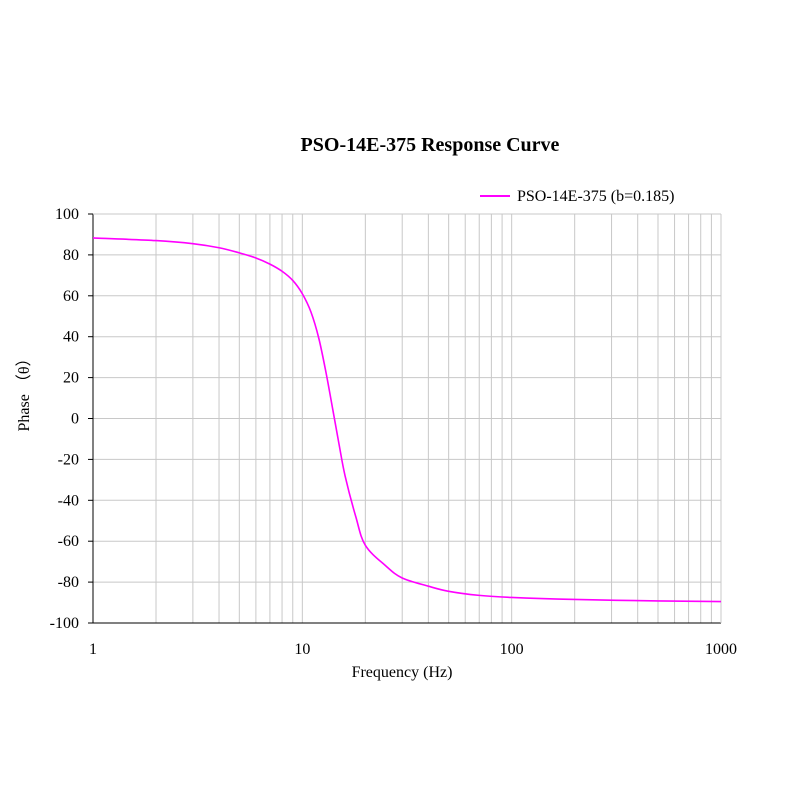  What do you see at coordinates (68, 500) in the screenshot?
I see `y-tick-label: -40` at bounding box center [68, 500].